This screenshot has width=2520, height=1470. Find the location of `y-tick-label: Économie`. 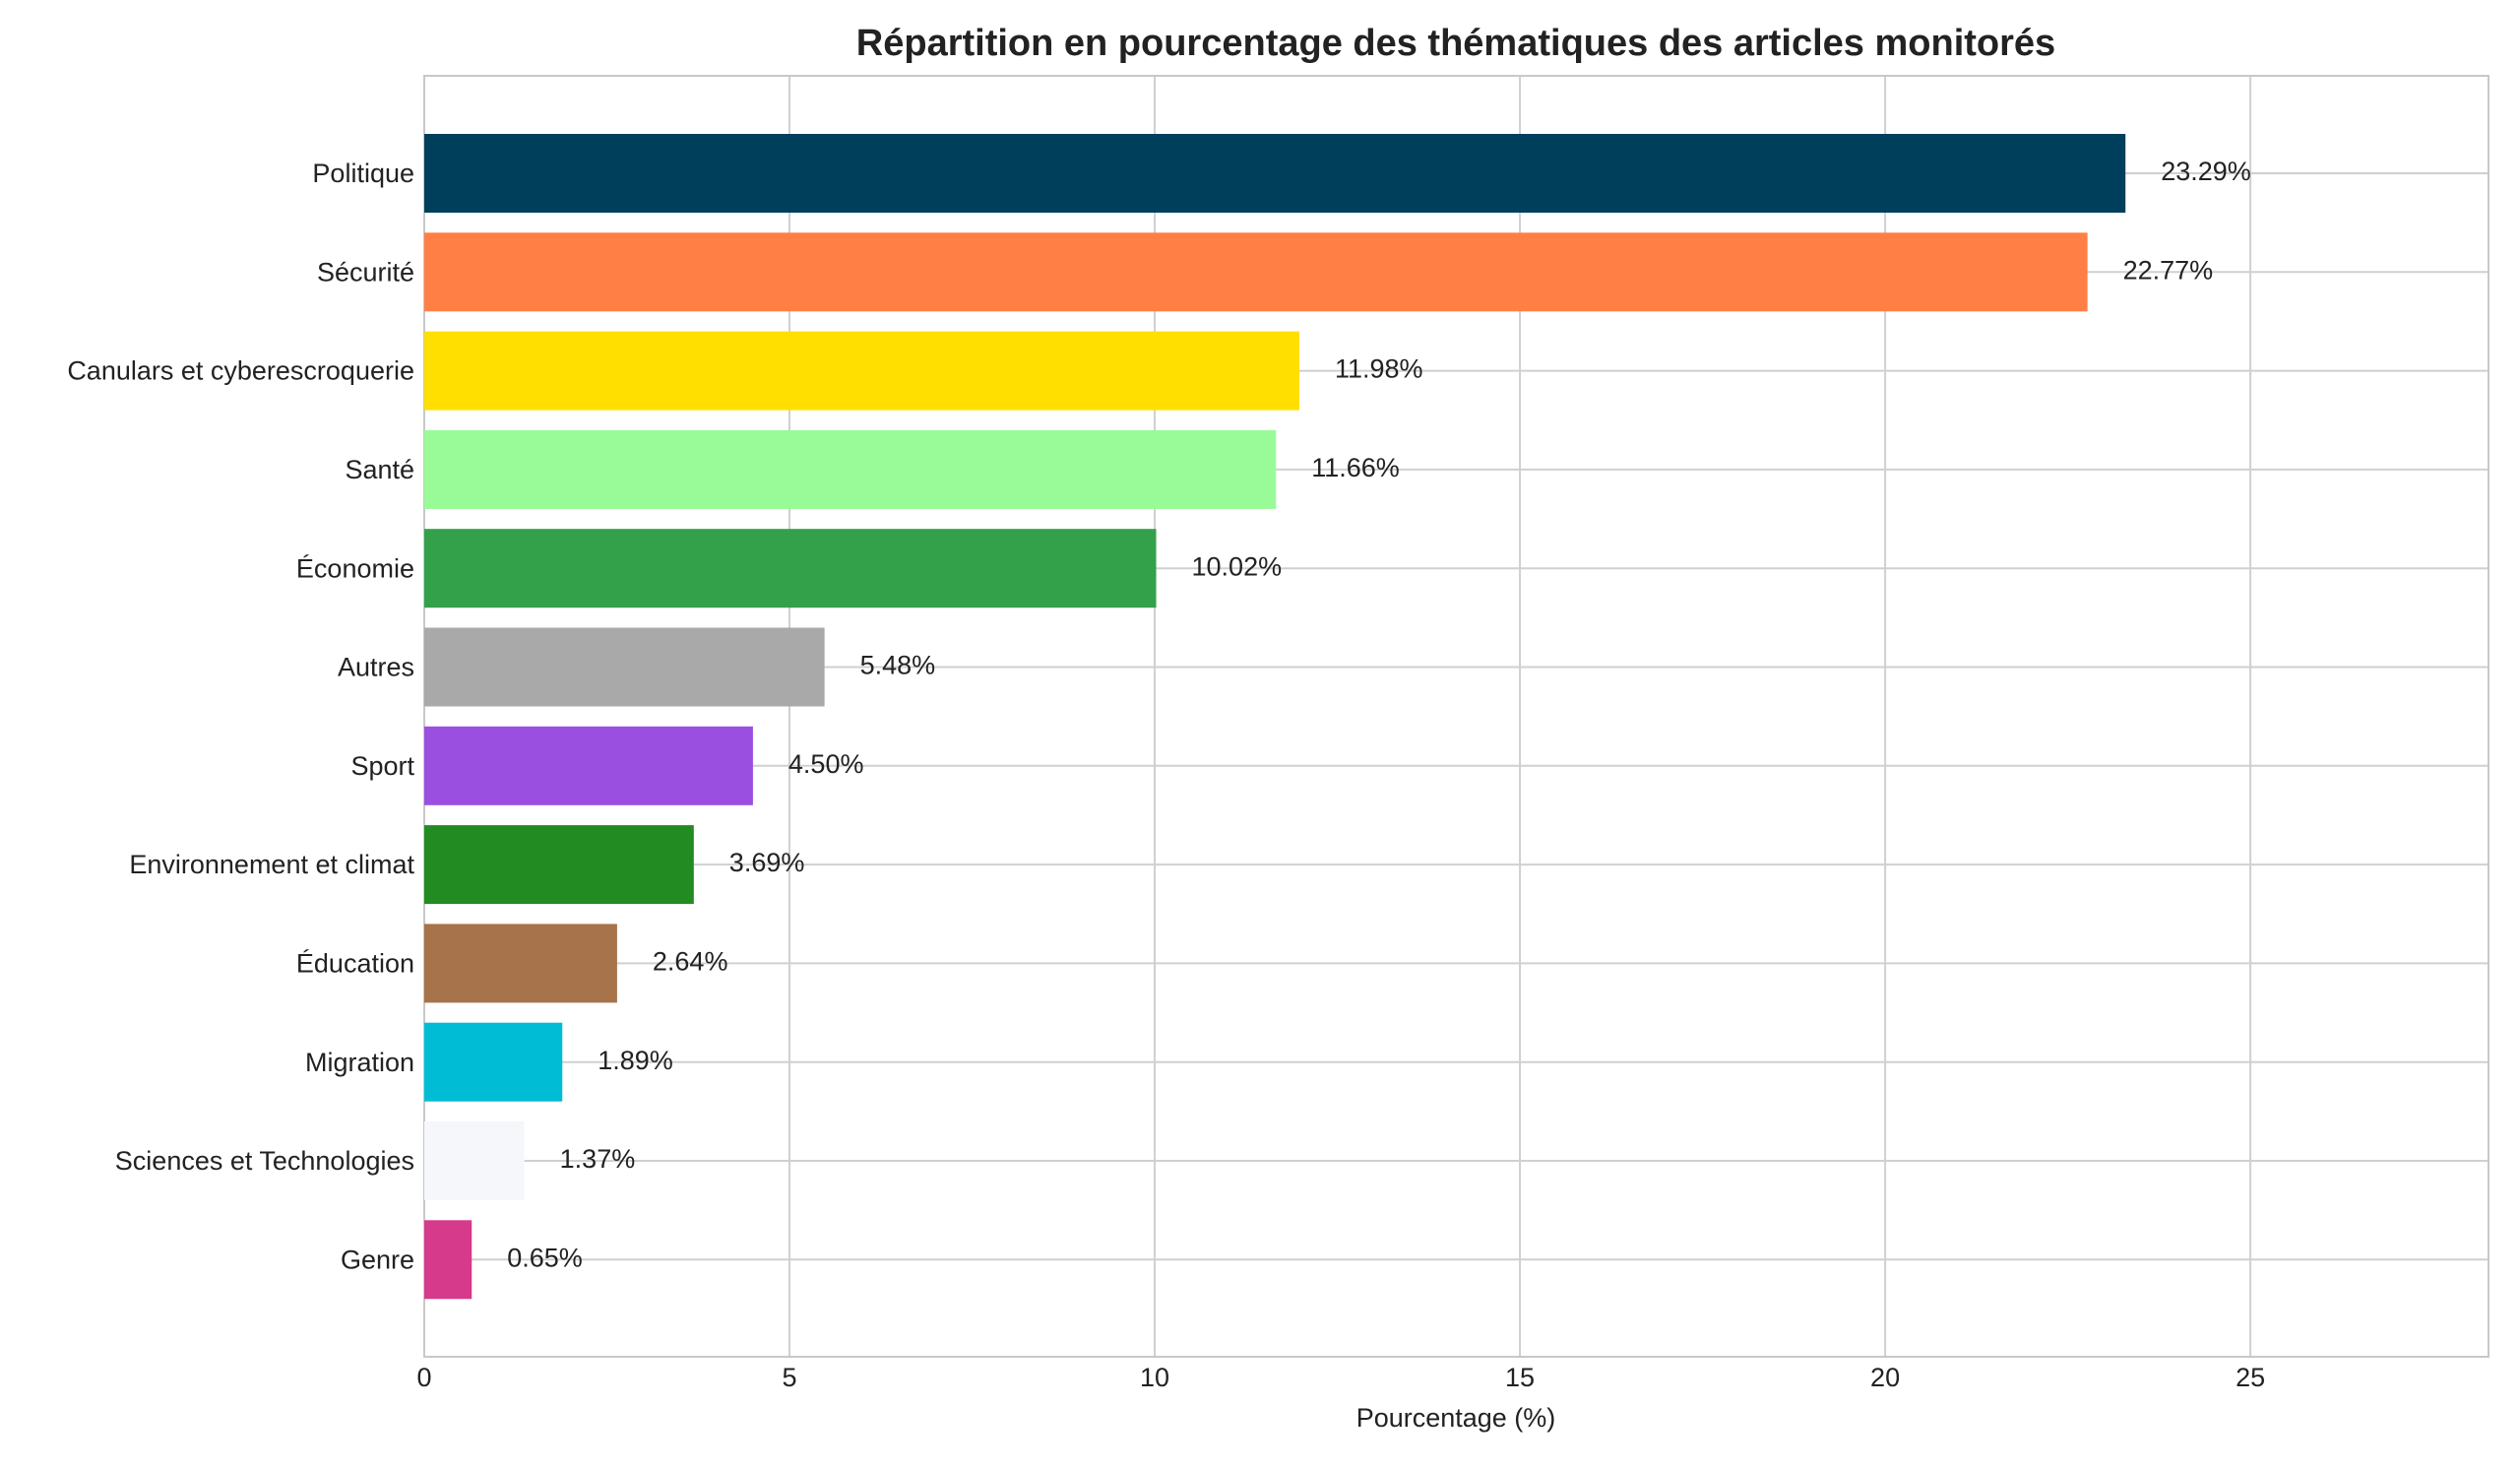

y-tick-label: Économie is located at coordinates (355, 568).